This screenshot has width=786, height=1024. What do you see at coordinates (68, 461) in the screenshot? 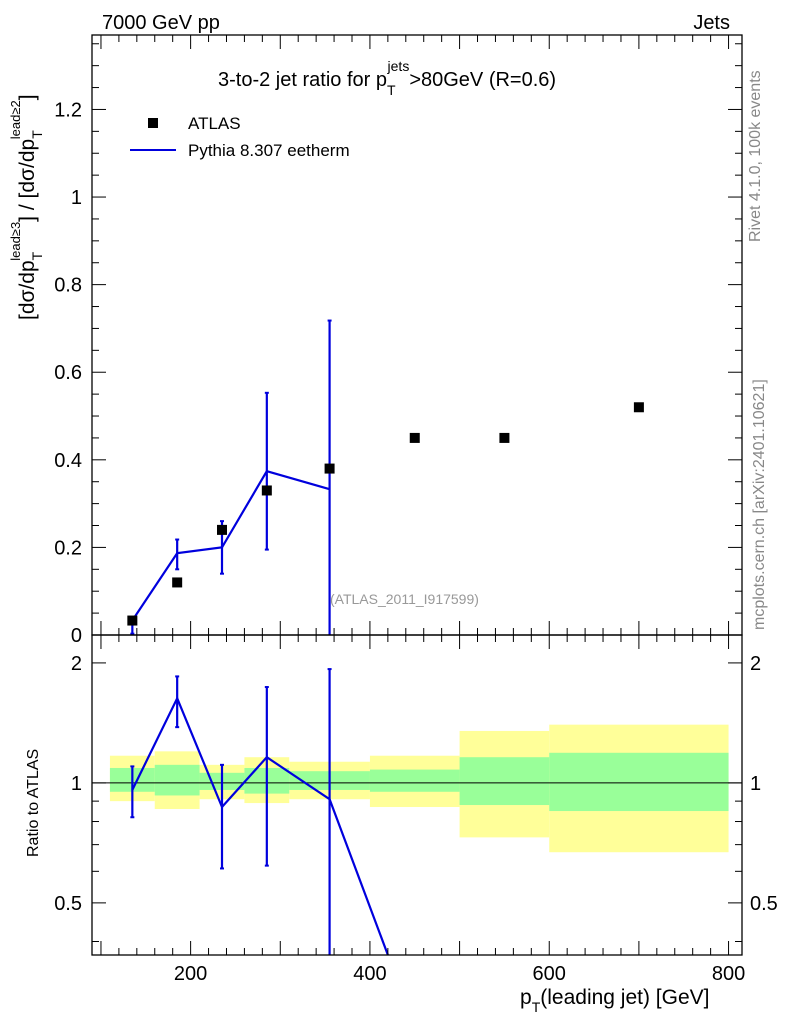
I see `y-tick-label: 0.4` at bounding box center [68, 461].